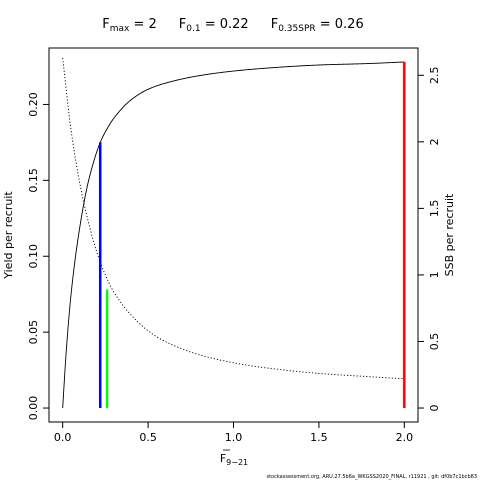  I want to click on x-axis: 0.0 0.5 1.0 1.5 2.0, so click(234, 432).